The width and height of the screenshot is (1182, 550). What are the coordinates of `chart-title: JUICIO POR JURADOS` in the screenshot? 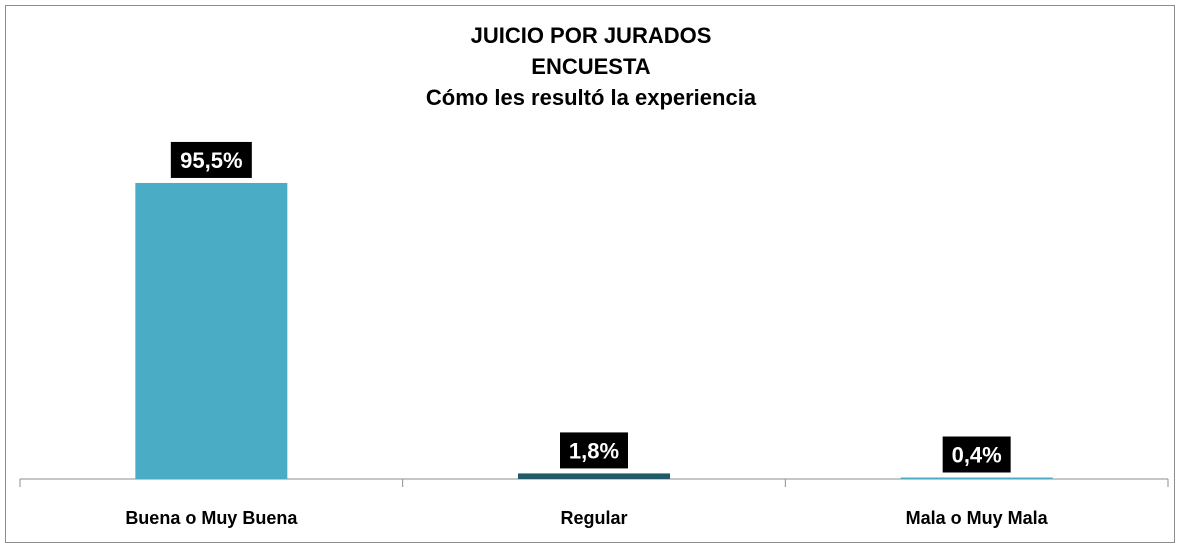 It's located at (591, 35).